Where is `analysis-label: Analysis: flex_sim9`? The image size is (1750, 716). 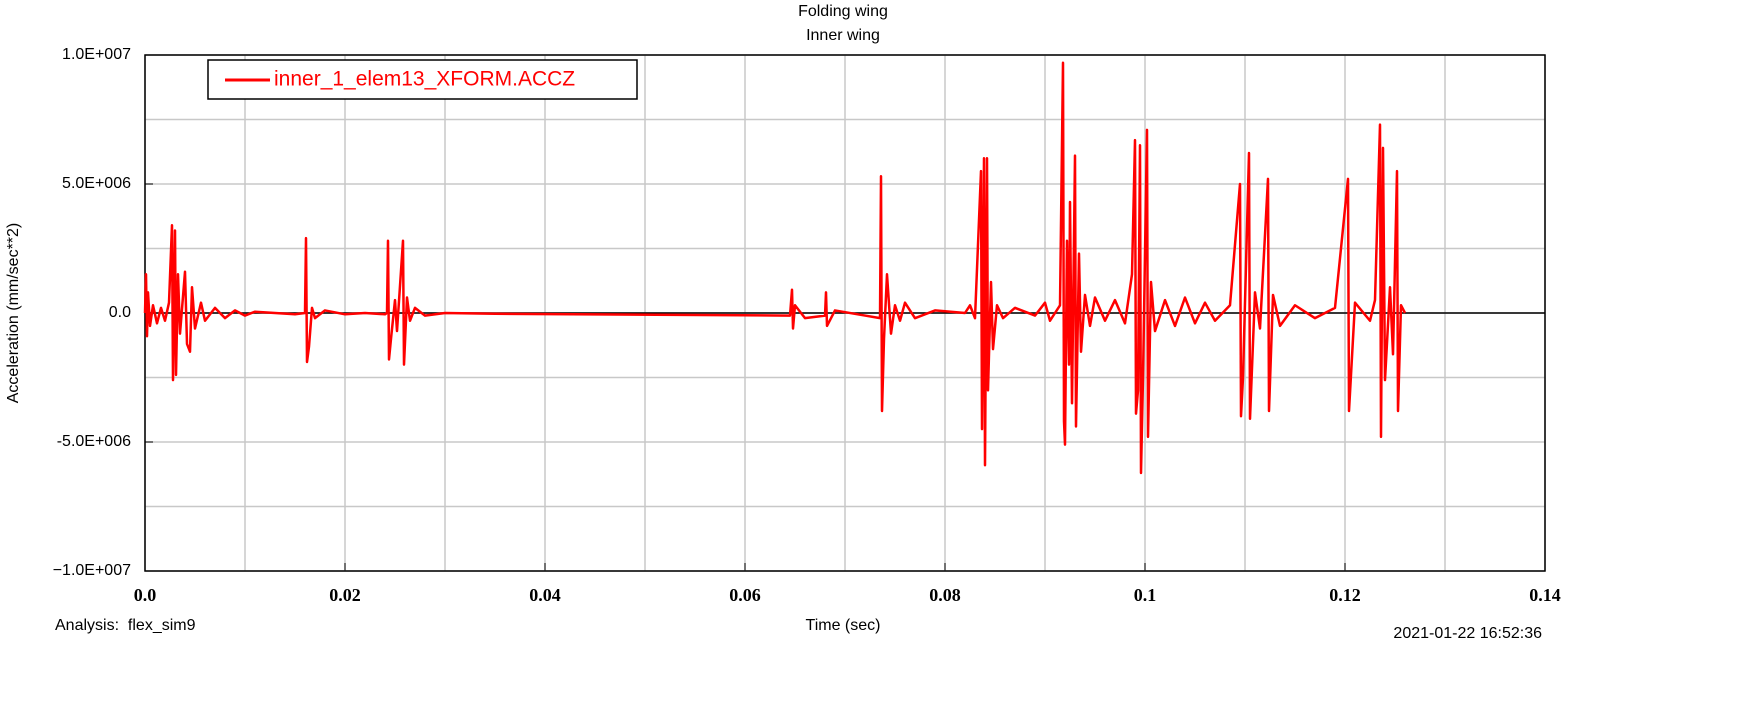
analysis-label: Analysis: flex_sim9 is located at coordinates (125, 625).